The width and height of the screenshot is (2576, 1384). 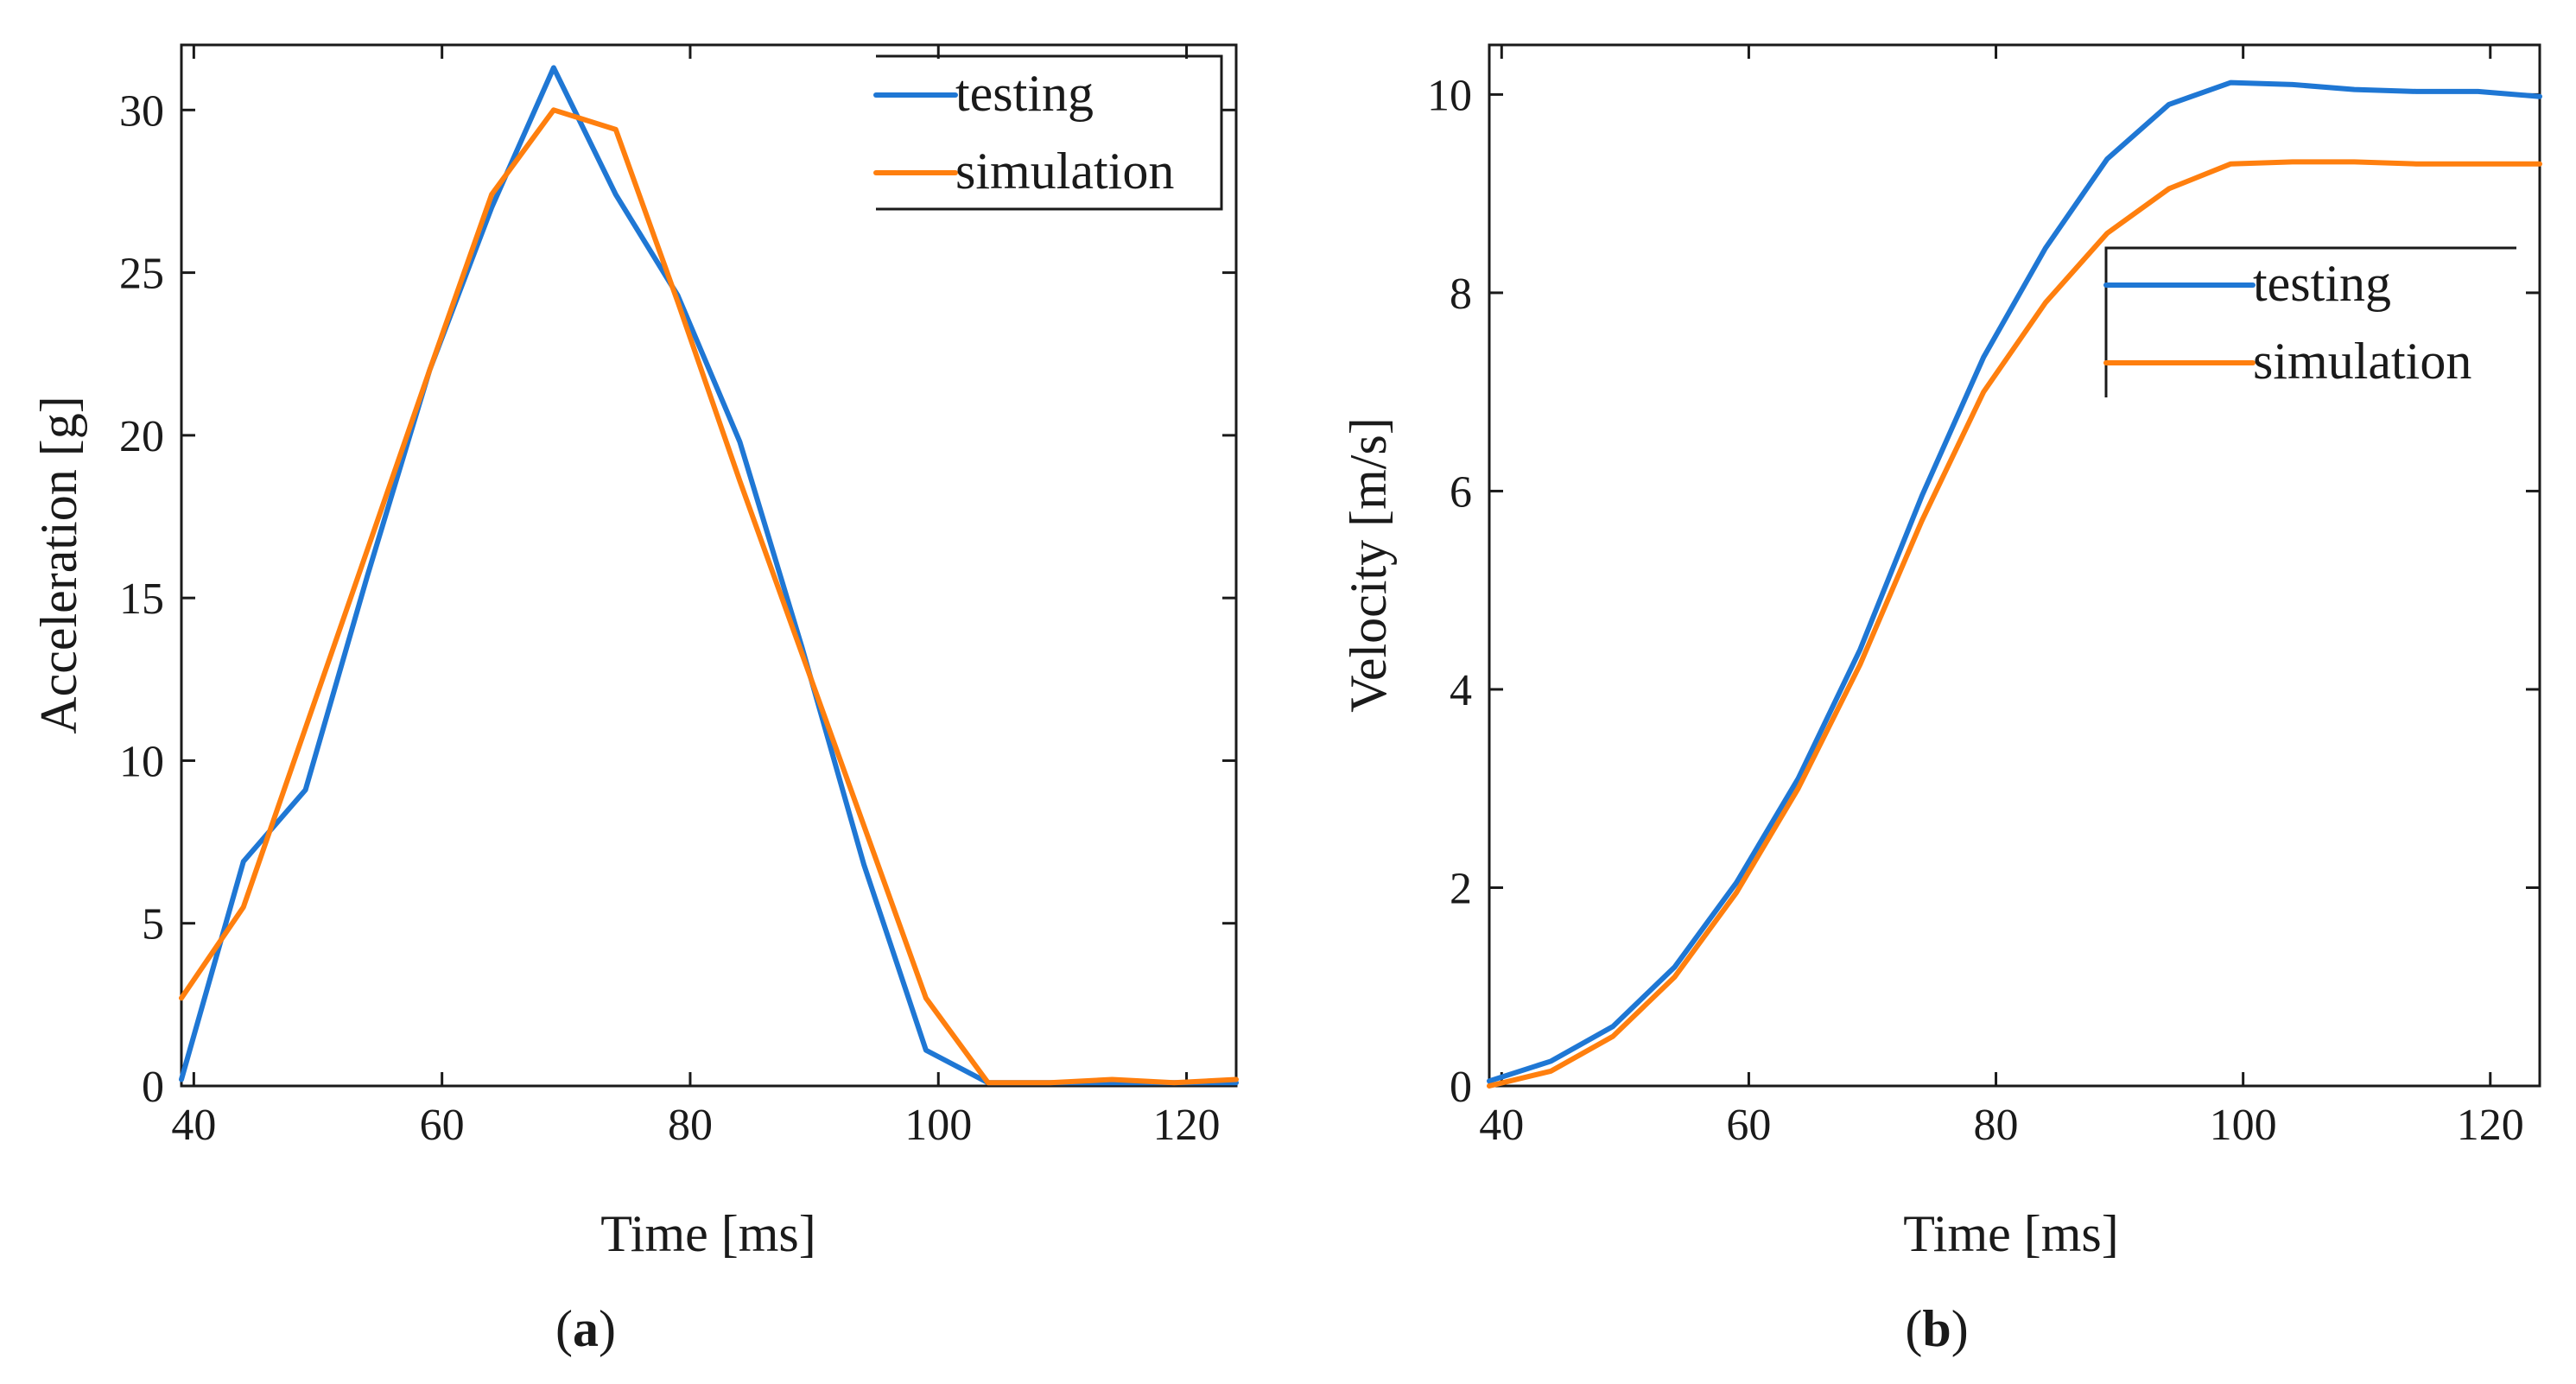 I want to click on panel-a-label-close: ), so click(x=607, y=1329).